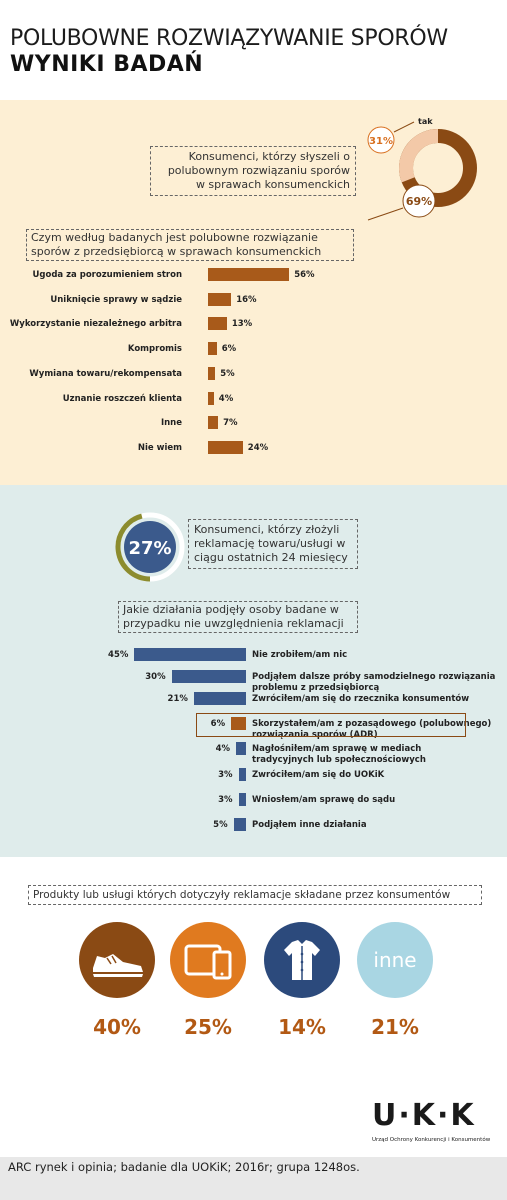 This screenshot has width=507, height=1200. What do you see at coordinates (385, 214) in the screenshot?
I see `nie-leader` at bounding box center [385, 214].